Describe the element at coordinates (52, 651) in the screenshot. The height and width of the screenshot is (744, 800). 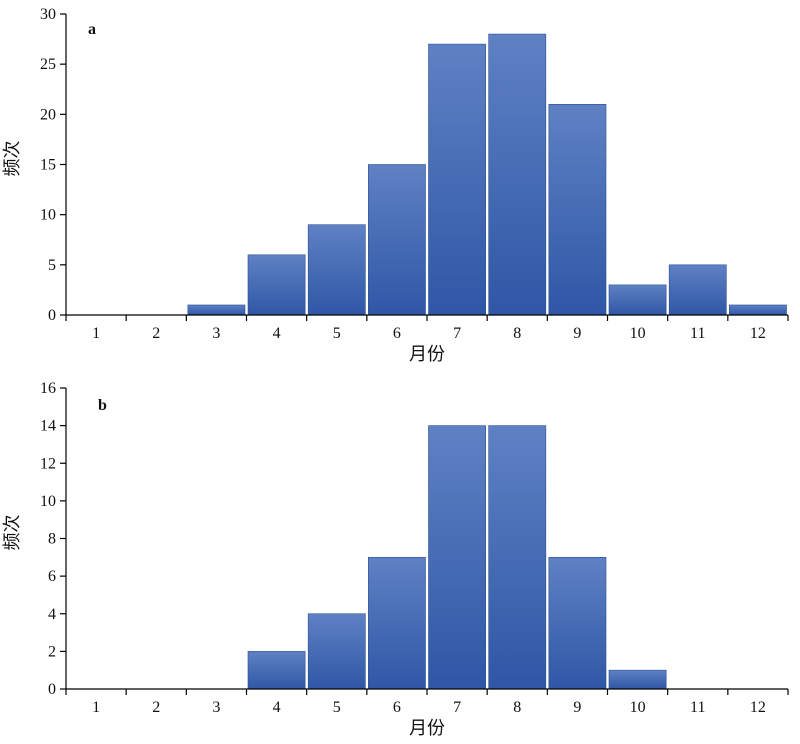
I see `y-tick-label: 2` at that location.